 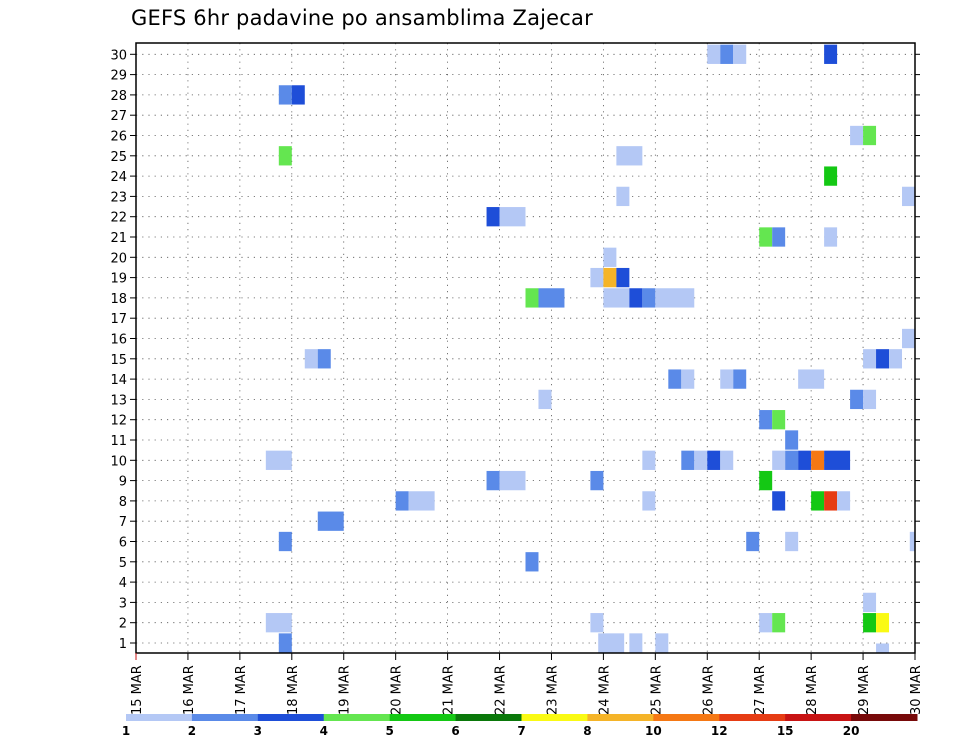 I want to click on legend-label: 10, so click(x=653, y=731).